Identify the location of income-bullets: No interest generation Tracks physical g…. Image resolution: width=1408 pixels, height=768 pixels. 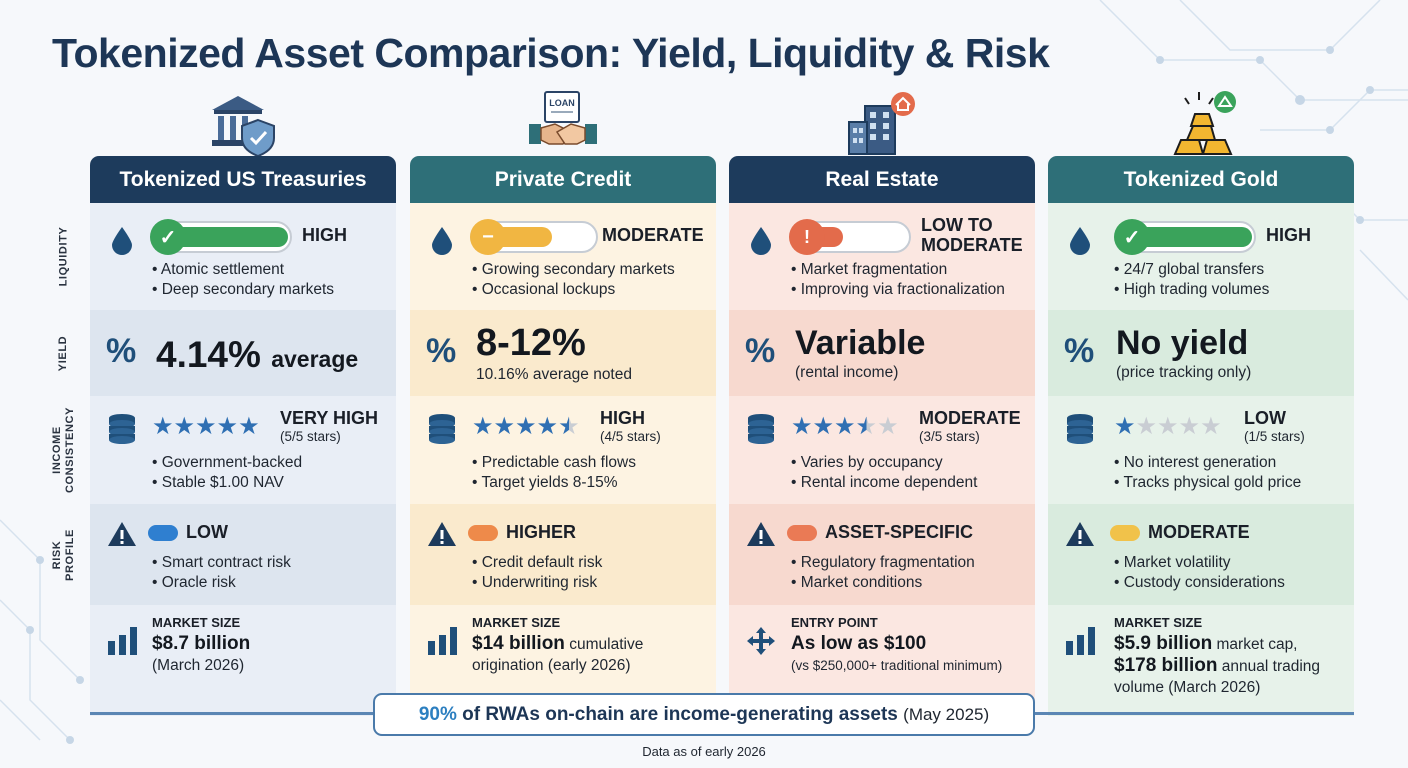
(1207, 473).